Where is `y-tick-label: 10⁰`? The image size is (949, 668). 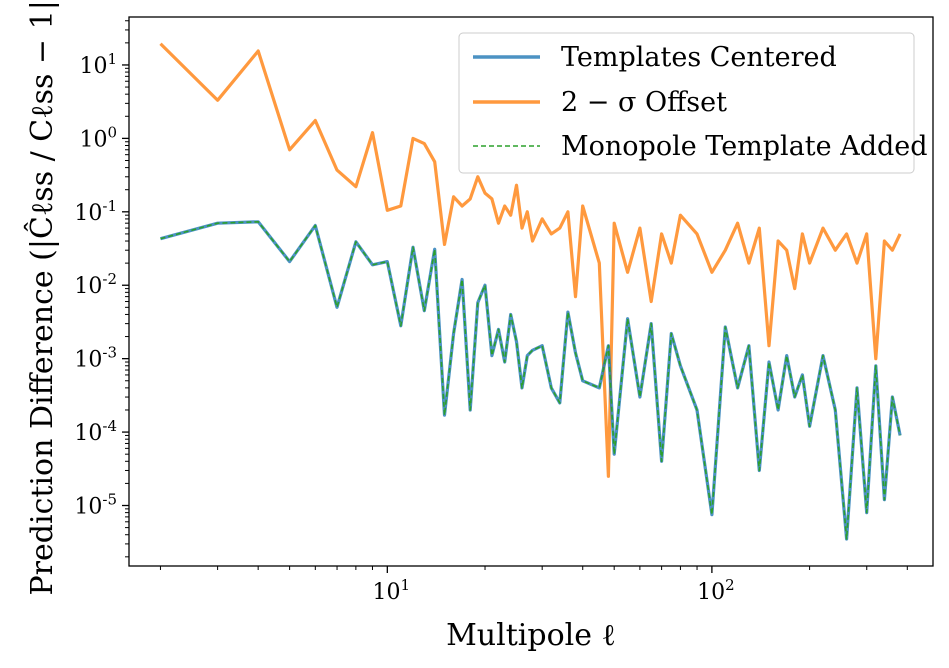 y-tick-label: 10⁰ is located at coordinates (98, 137).